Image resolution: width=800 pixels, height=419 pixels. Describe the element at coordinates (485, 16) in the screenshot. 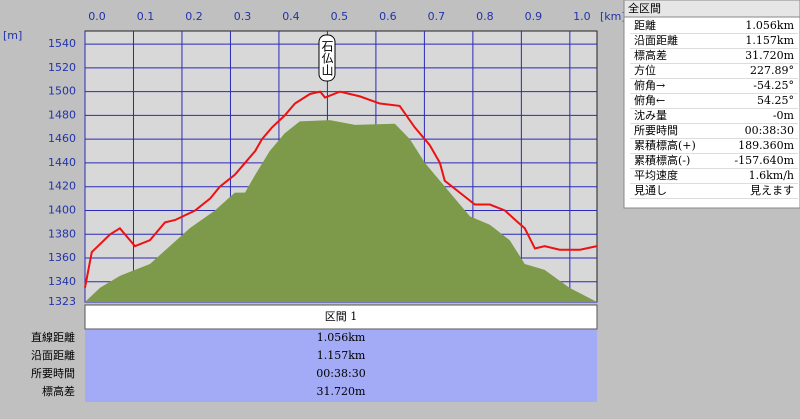

I see `x-tick-label: 0.8` at that location.